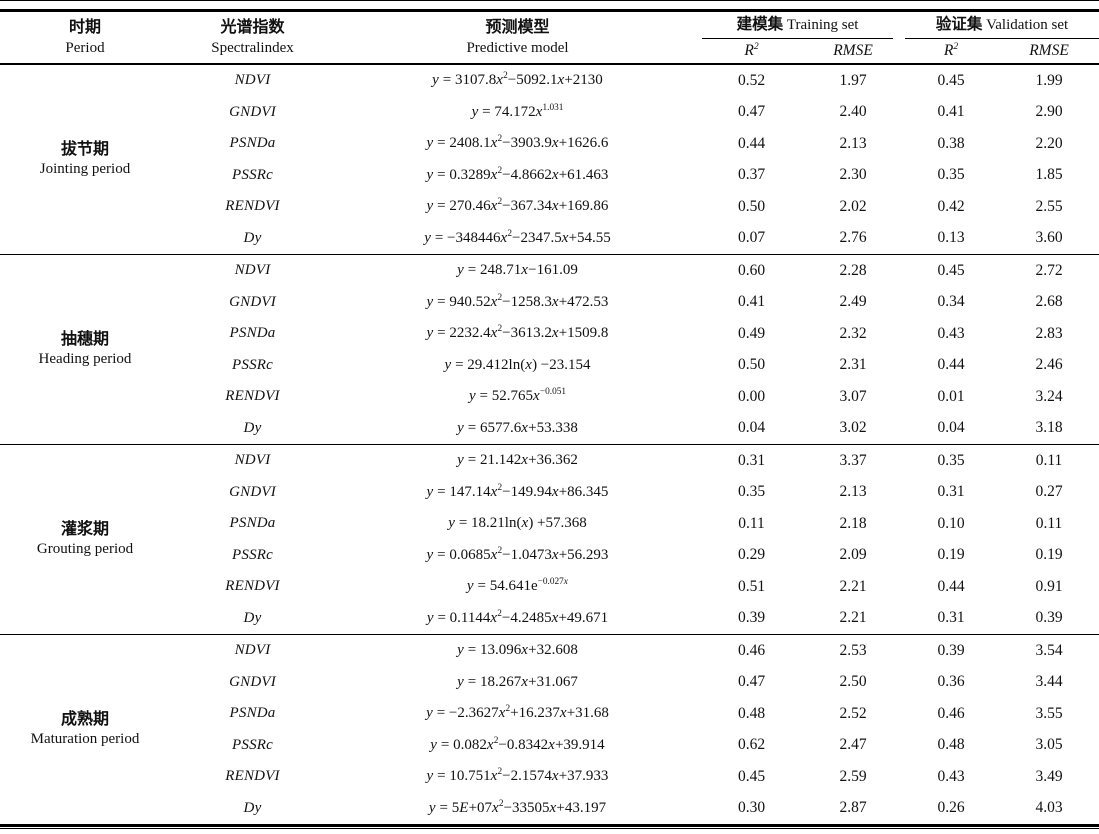 This screenshot has width=1099, height=834. Describe the element at coordinates (751, 650) in the screenshot. I see `training-r2-value: 0.46` at that location.